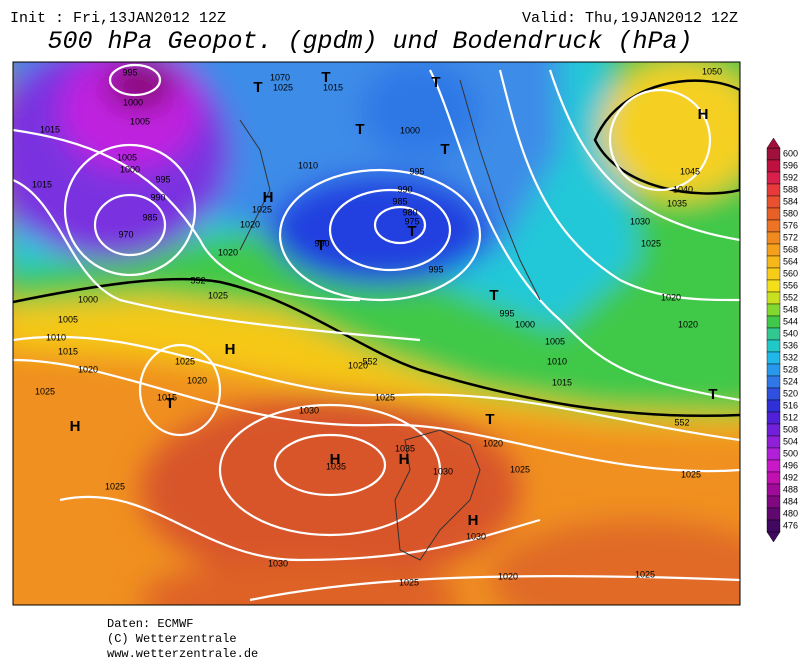 The image size is (812, 671). I want to click on colorbar-label: 480, so click(790, 513).